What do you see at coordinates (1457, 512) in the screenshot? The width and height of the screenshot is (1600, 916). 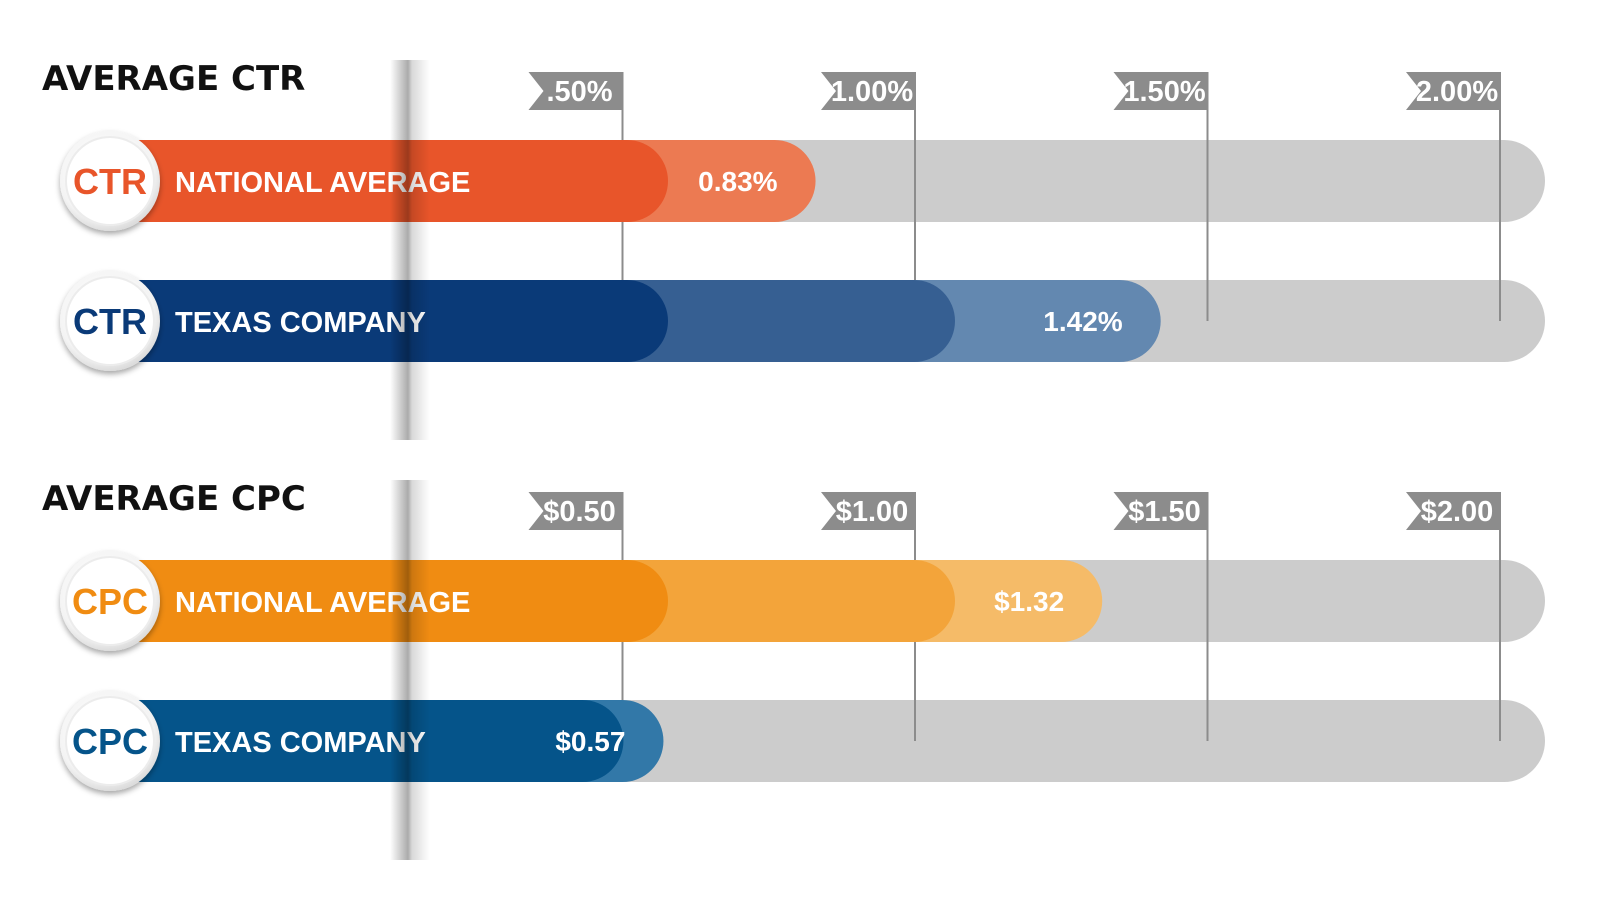 I see `tick-label: $2.00` at bounding box center [1457, 512].